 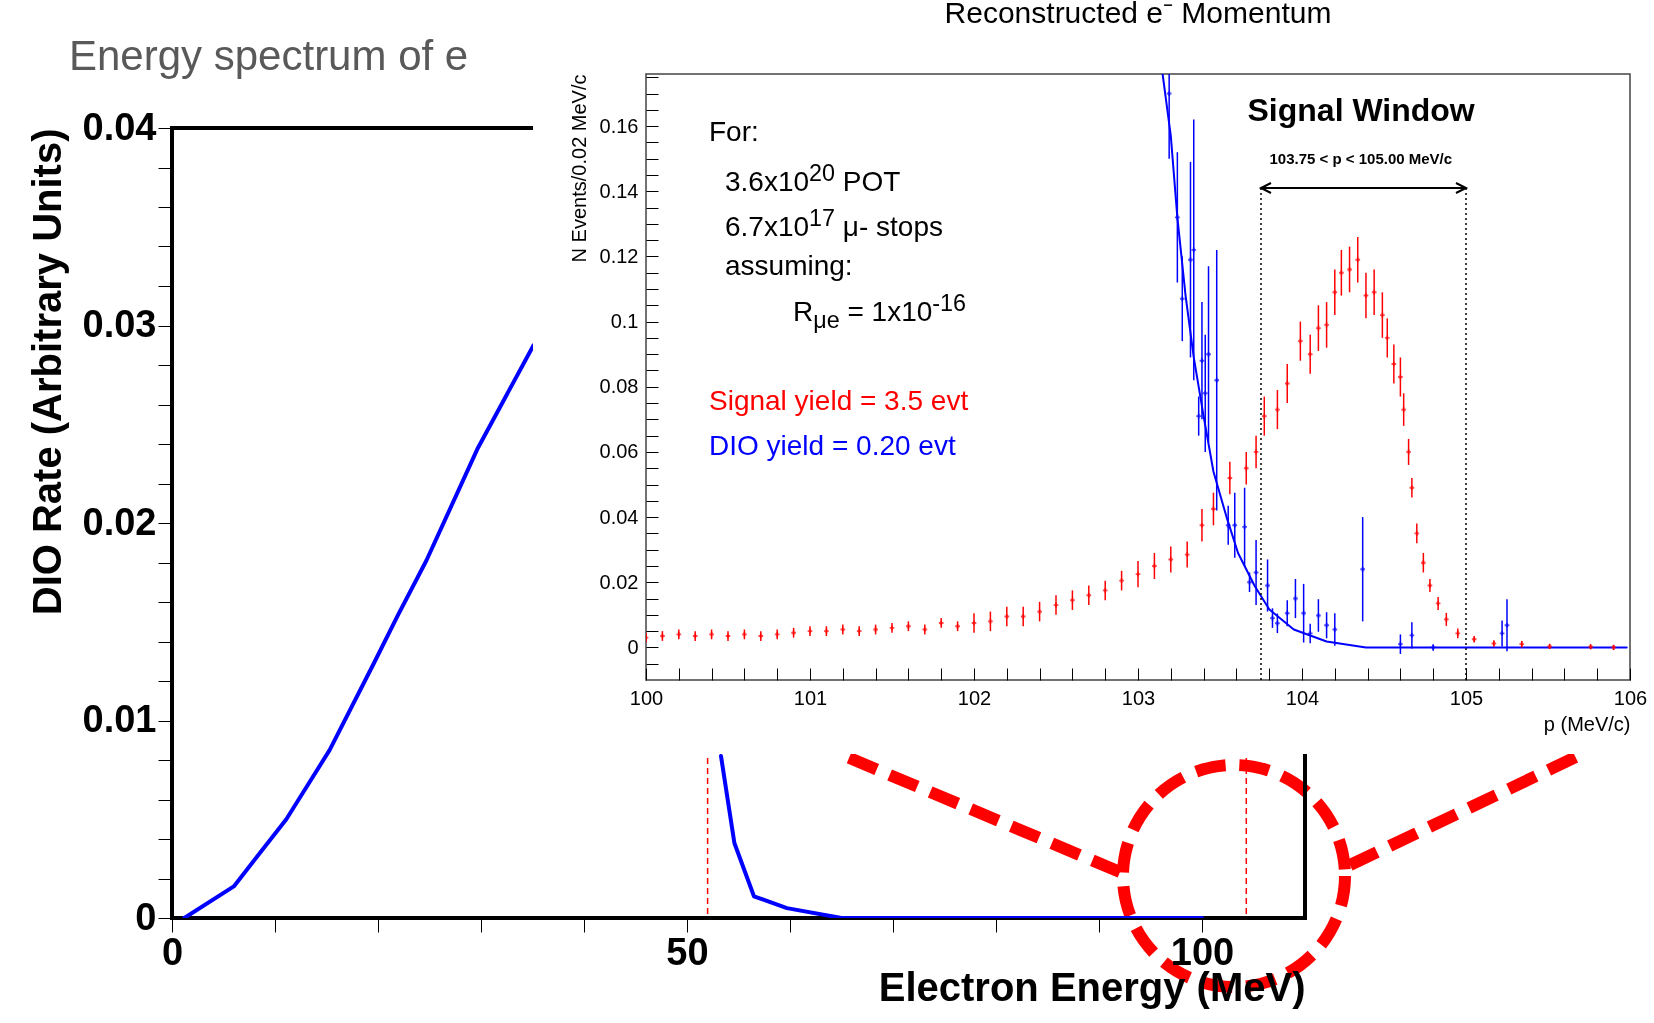 I want to click on annotation: For:, so click(x=734, y=132).